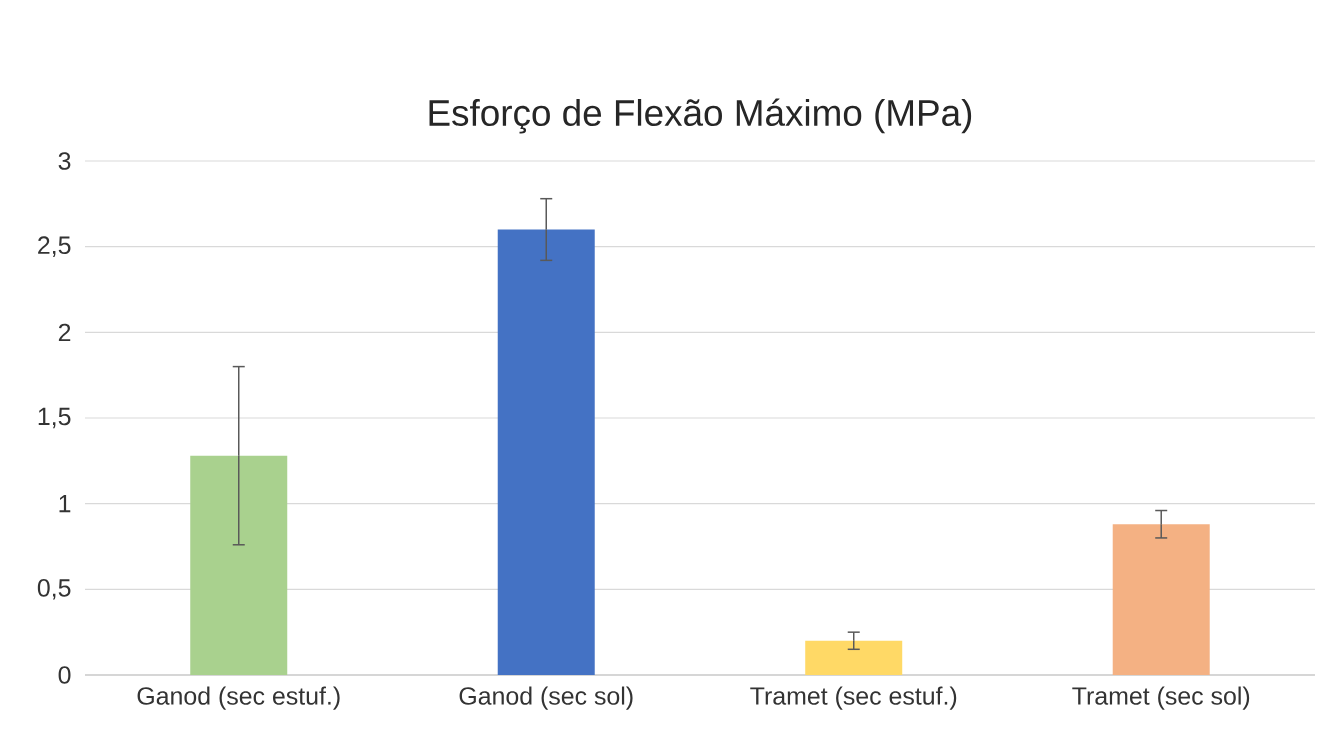  Describe the element at coordinates (1161, 698) in the screenshot. I see `x-tick-label: Tramet (sec sol)` at that location.